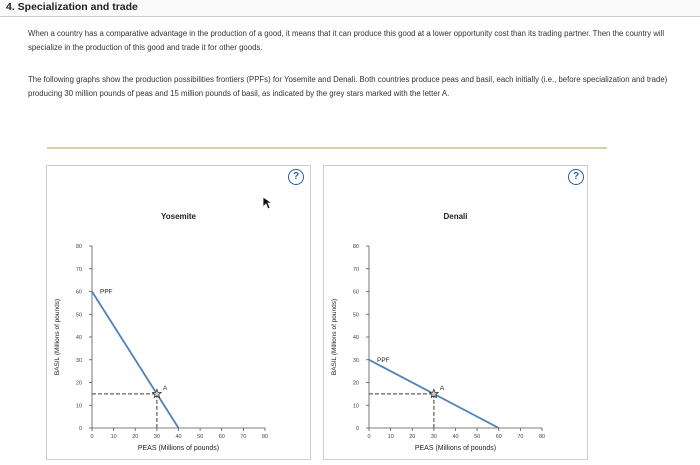  Describe the element at coordinates (135, 360) in the screenshot. I see `ppf-line` at that location.